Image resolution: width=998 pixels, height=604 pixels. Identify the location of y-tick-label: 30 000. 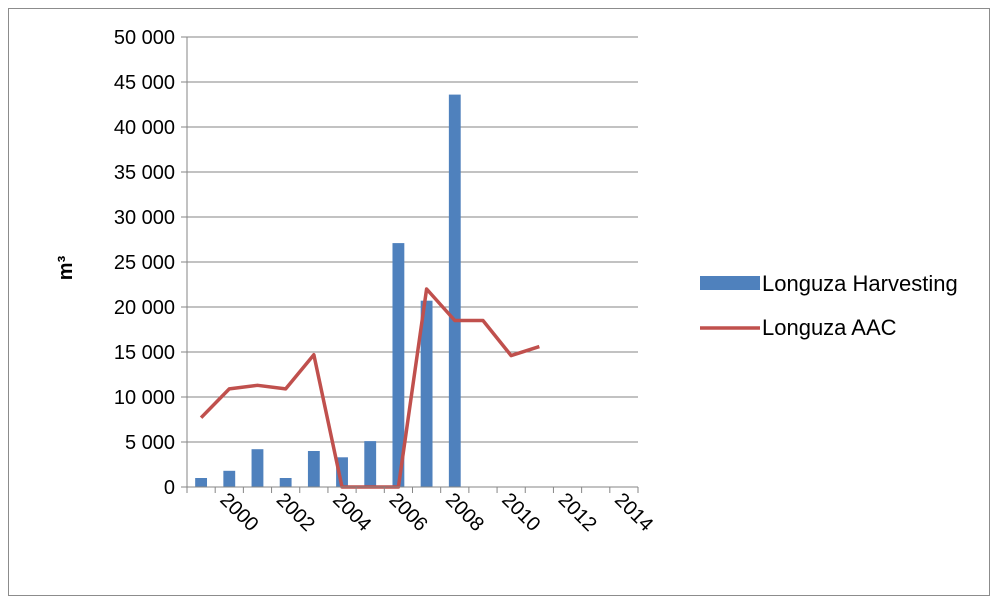
(144, 218).